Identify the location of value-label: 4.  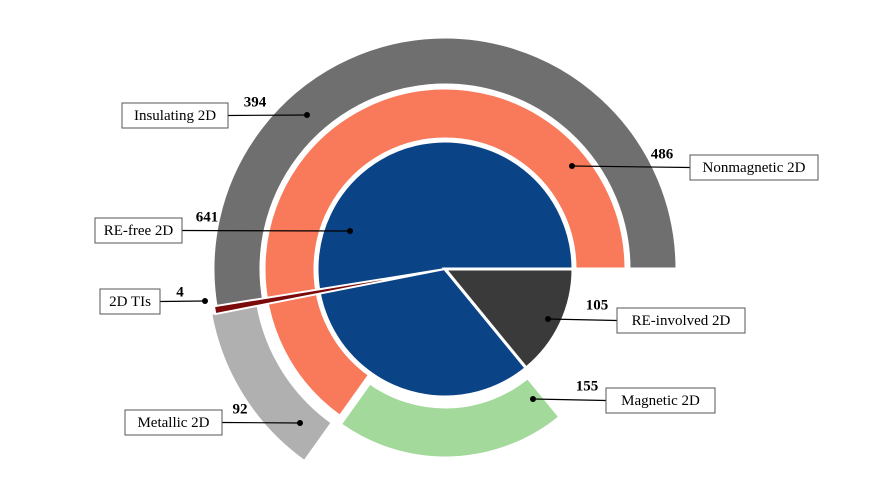
(180, 292).